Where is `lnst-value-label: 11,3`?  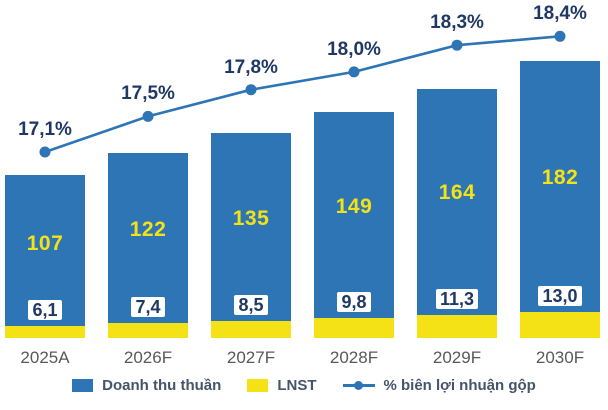 lnst-value-label: 11,3 is located at coordinates (457, 299).